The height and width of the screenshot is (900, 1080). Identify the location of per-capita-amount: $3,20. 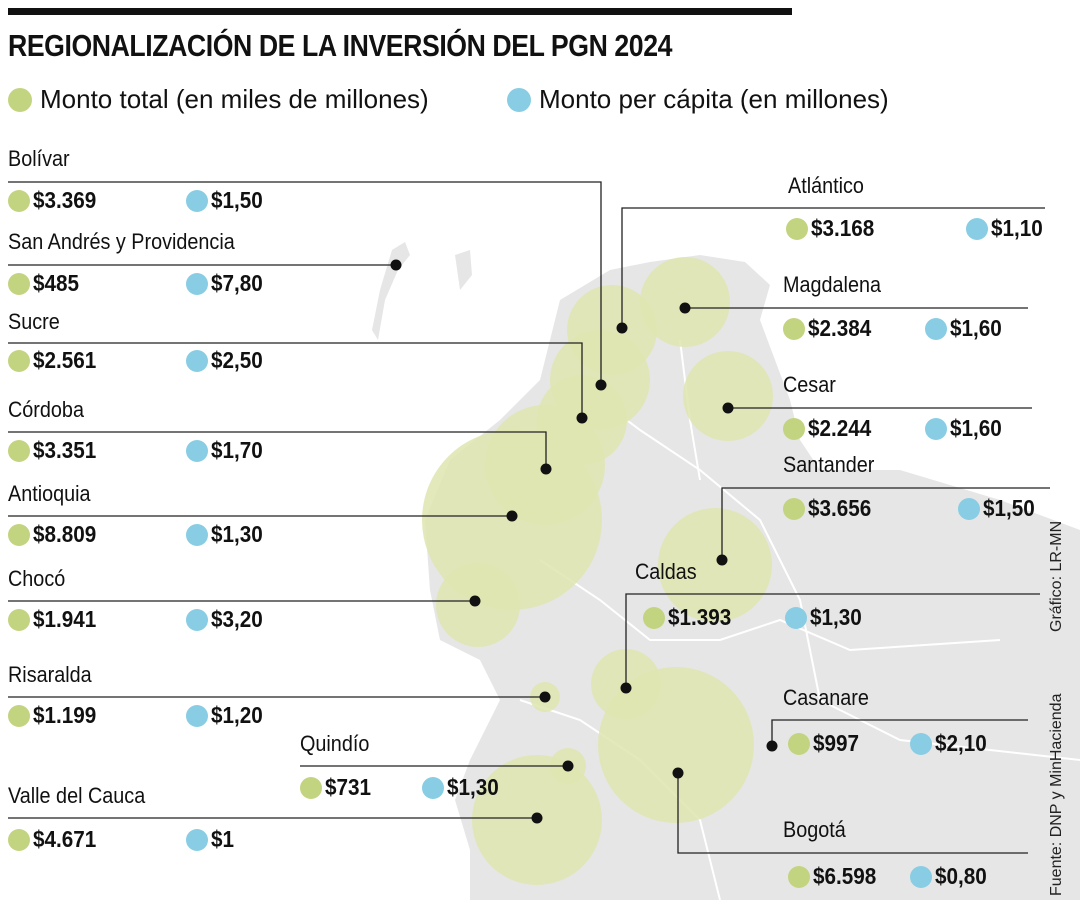
(237, 619).